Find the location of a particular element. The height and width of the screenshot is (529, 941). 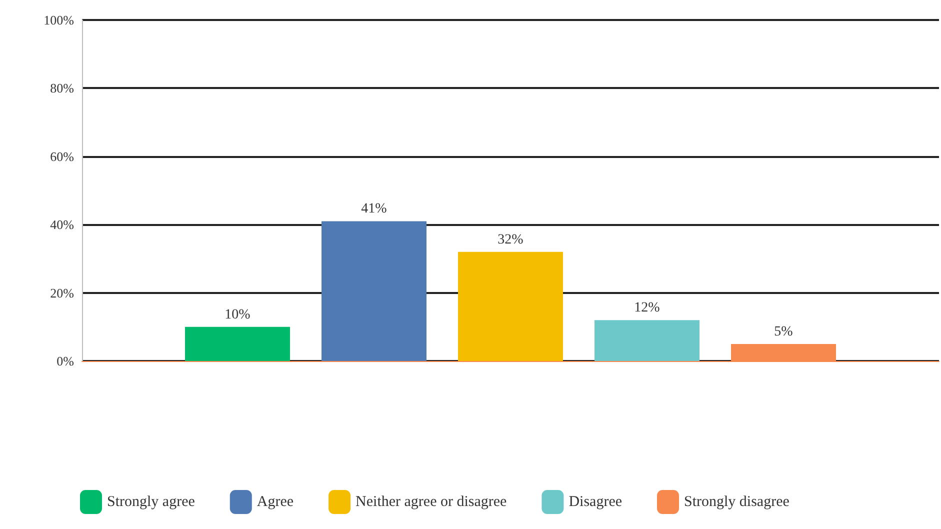

legend-label: Agree is located at coordinates (275, 502).